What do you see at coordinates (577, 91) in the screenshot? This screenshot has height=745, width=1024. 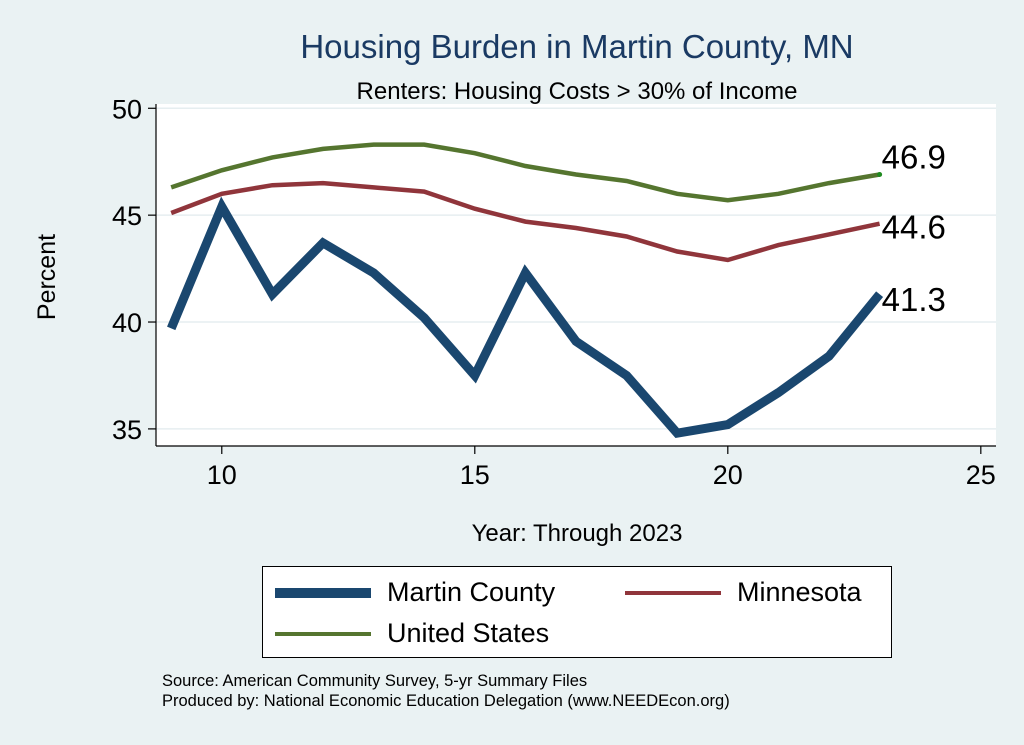 I see `chart-subtitle: Renters: Housing Costs > 30% of Income` at bounding box center [577, 91].